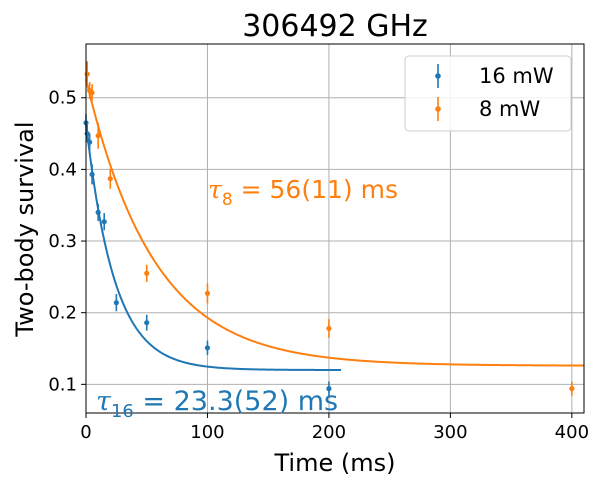 The width and height of the screenshot is (600, 487). I want to click on y-axis-ticks: 0.1 0.2 0.3 0.4 0.5, so click(67, 241).